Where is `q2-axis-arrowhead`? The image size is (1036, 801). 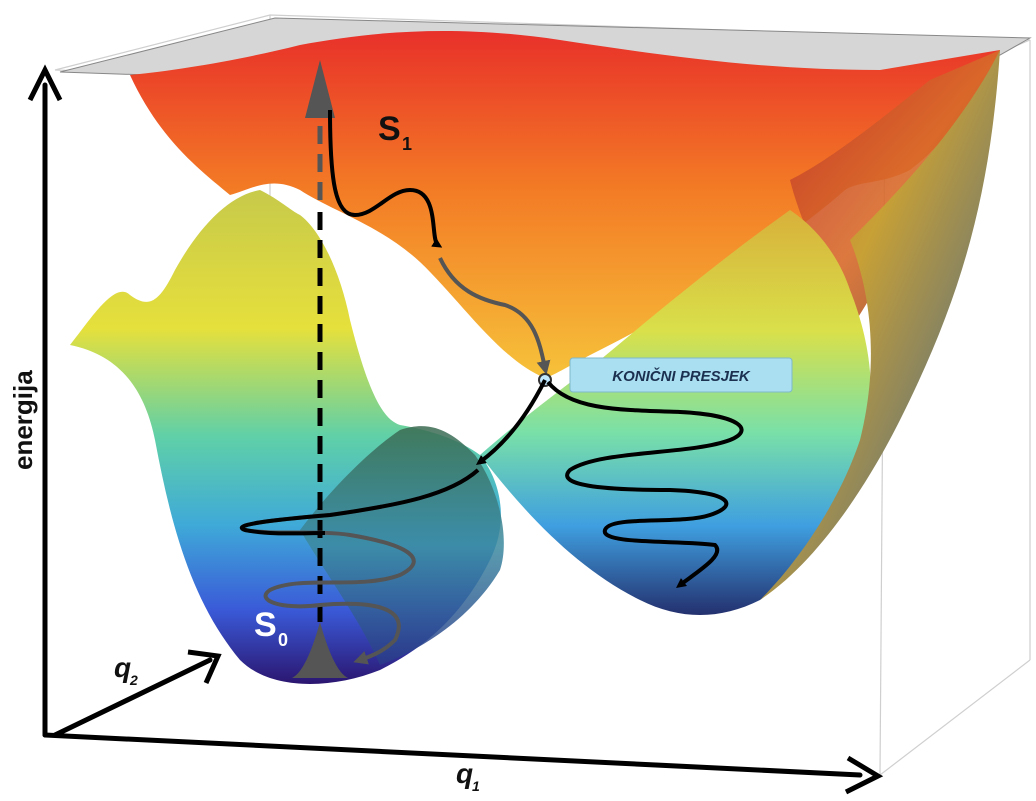
q2-axis-arrowhead is located at coordinates (204, 667).